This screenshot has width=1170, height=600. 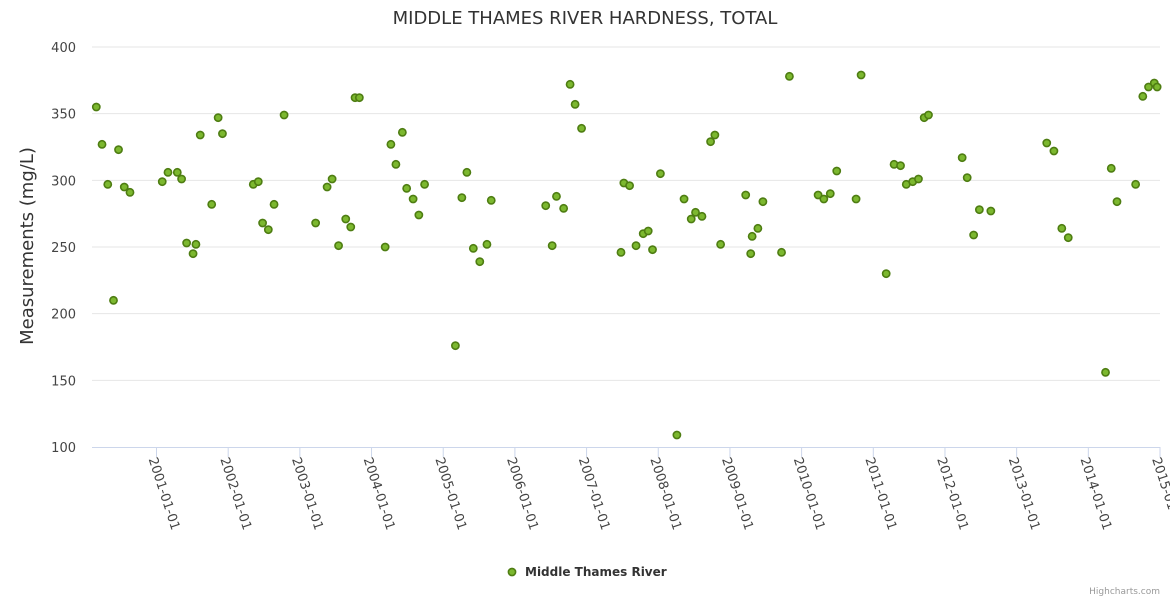 I want to click on legend-label: Middle Thames River, so click(x=596, y=572).